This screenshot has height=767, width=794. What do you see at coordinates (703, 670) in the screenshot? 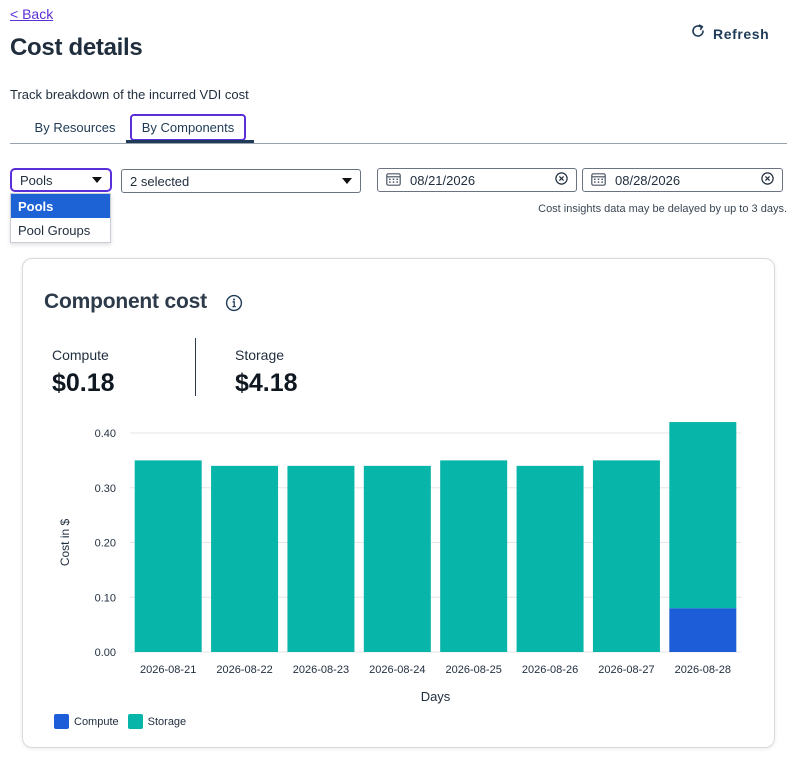
I see `x-tick-label: 2026-08-28` at bounding box center [703, 670].